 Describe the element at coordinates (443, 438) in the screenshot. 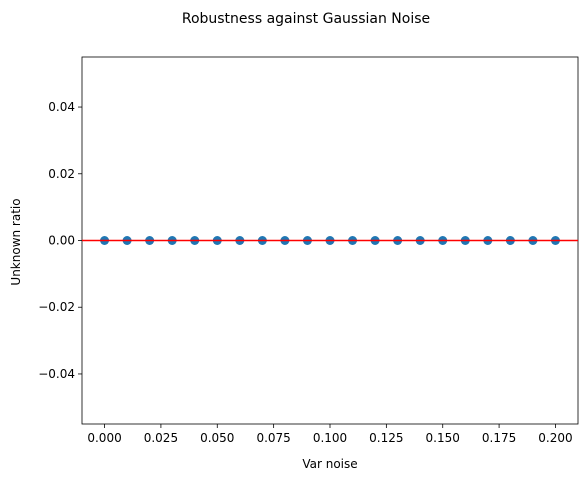

I see `x-tick-label: 0.150` at that location.